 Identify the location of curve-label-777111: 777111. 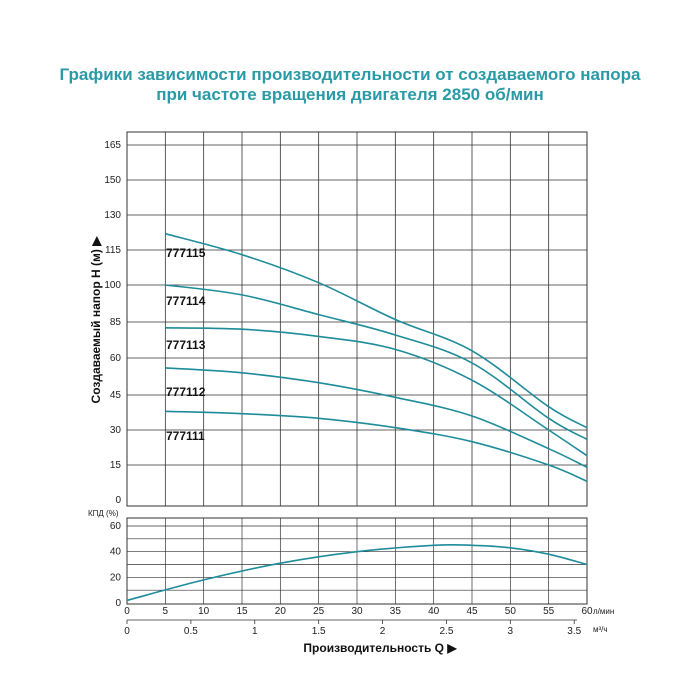
(185, 436).